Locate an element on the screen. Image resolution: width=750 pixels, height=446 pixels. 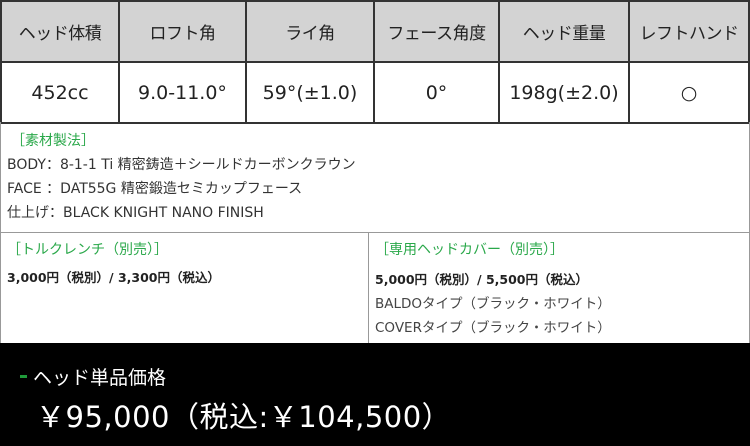
value-loft: 9.0-11.0° is located at coordinates (182, 92).